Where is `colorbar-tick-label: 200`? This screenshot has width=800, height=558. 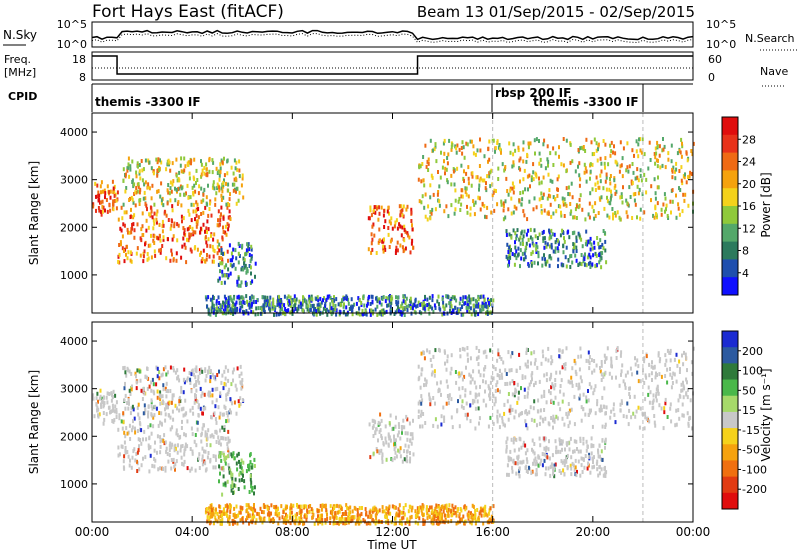
colorbar-tick-label: 200 is located at coordinates (752, 351).